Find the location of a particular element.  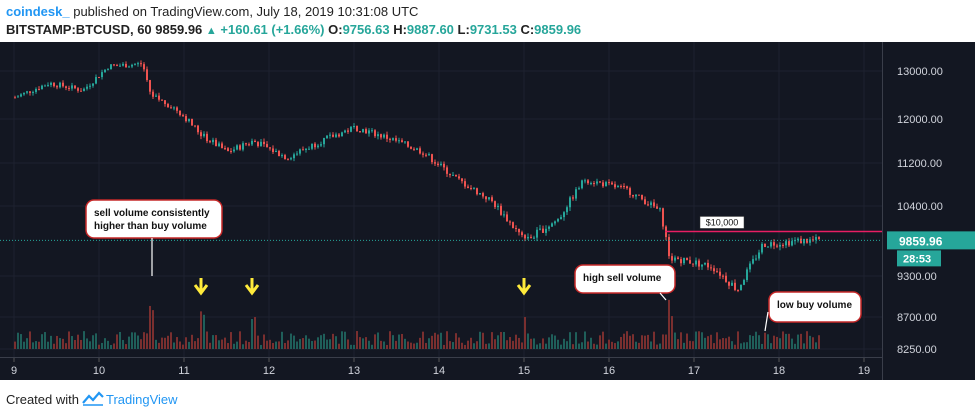

countdown-text: 28:53 is located at coordinates (917, 259).